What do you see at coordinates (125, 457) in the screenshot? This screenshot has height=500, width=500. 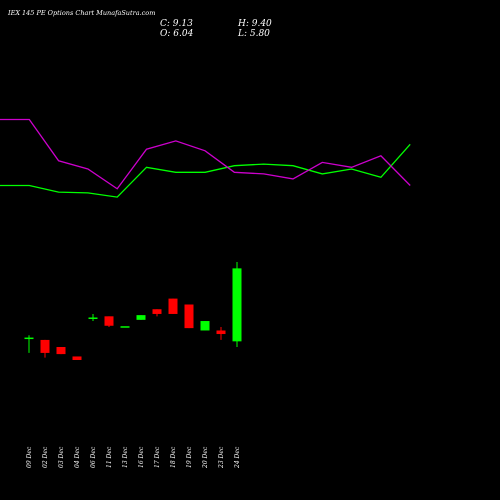 I see `x-tick-label: 13 Dec` at bounding box center [125, 457].